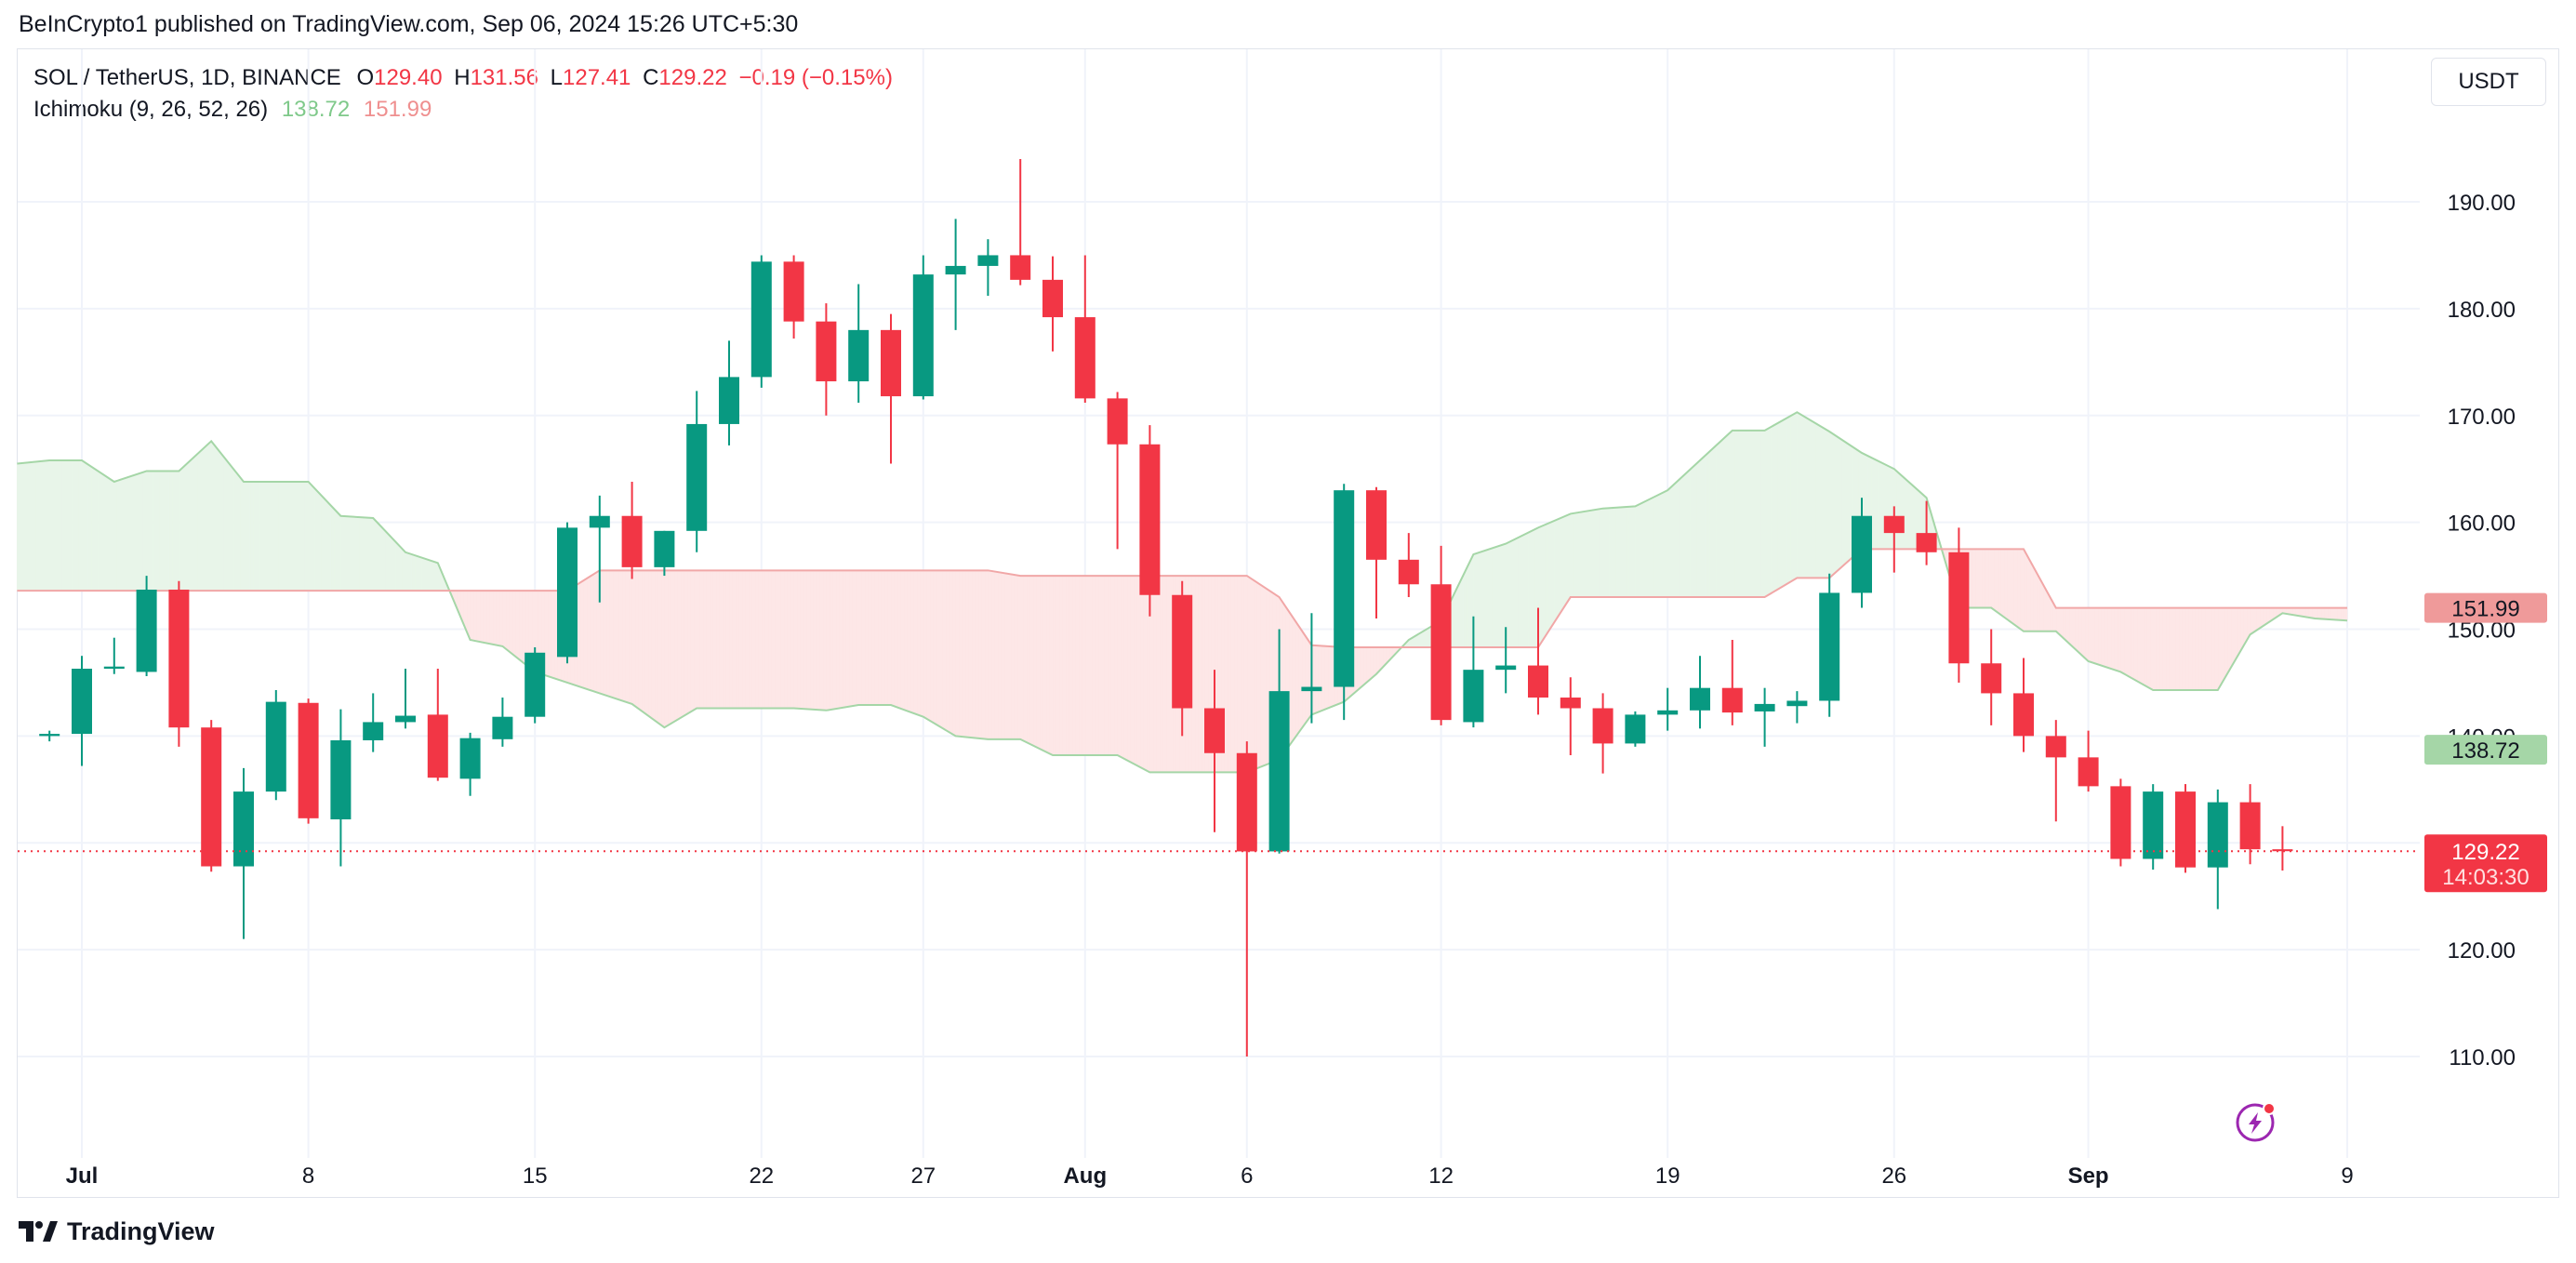 Image resolution: width=2576 pixels, height=1263 pixels. Describe the element at coordinates (651, 78) in the screenshot. I see `close-label: C` at that location.